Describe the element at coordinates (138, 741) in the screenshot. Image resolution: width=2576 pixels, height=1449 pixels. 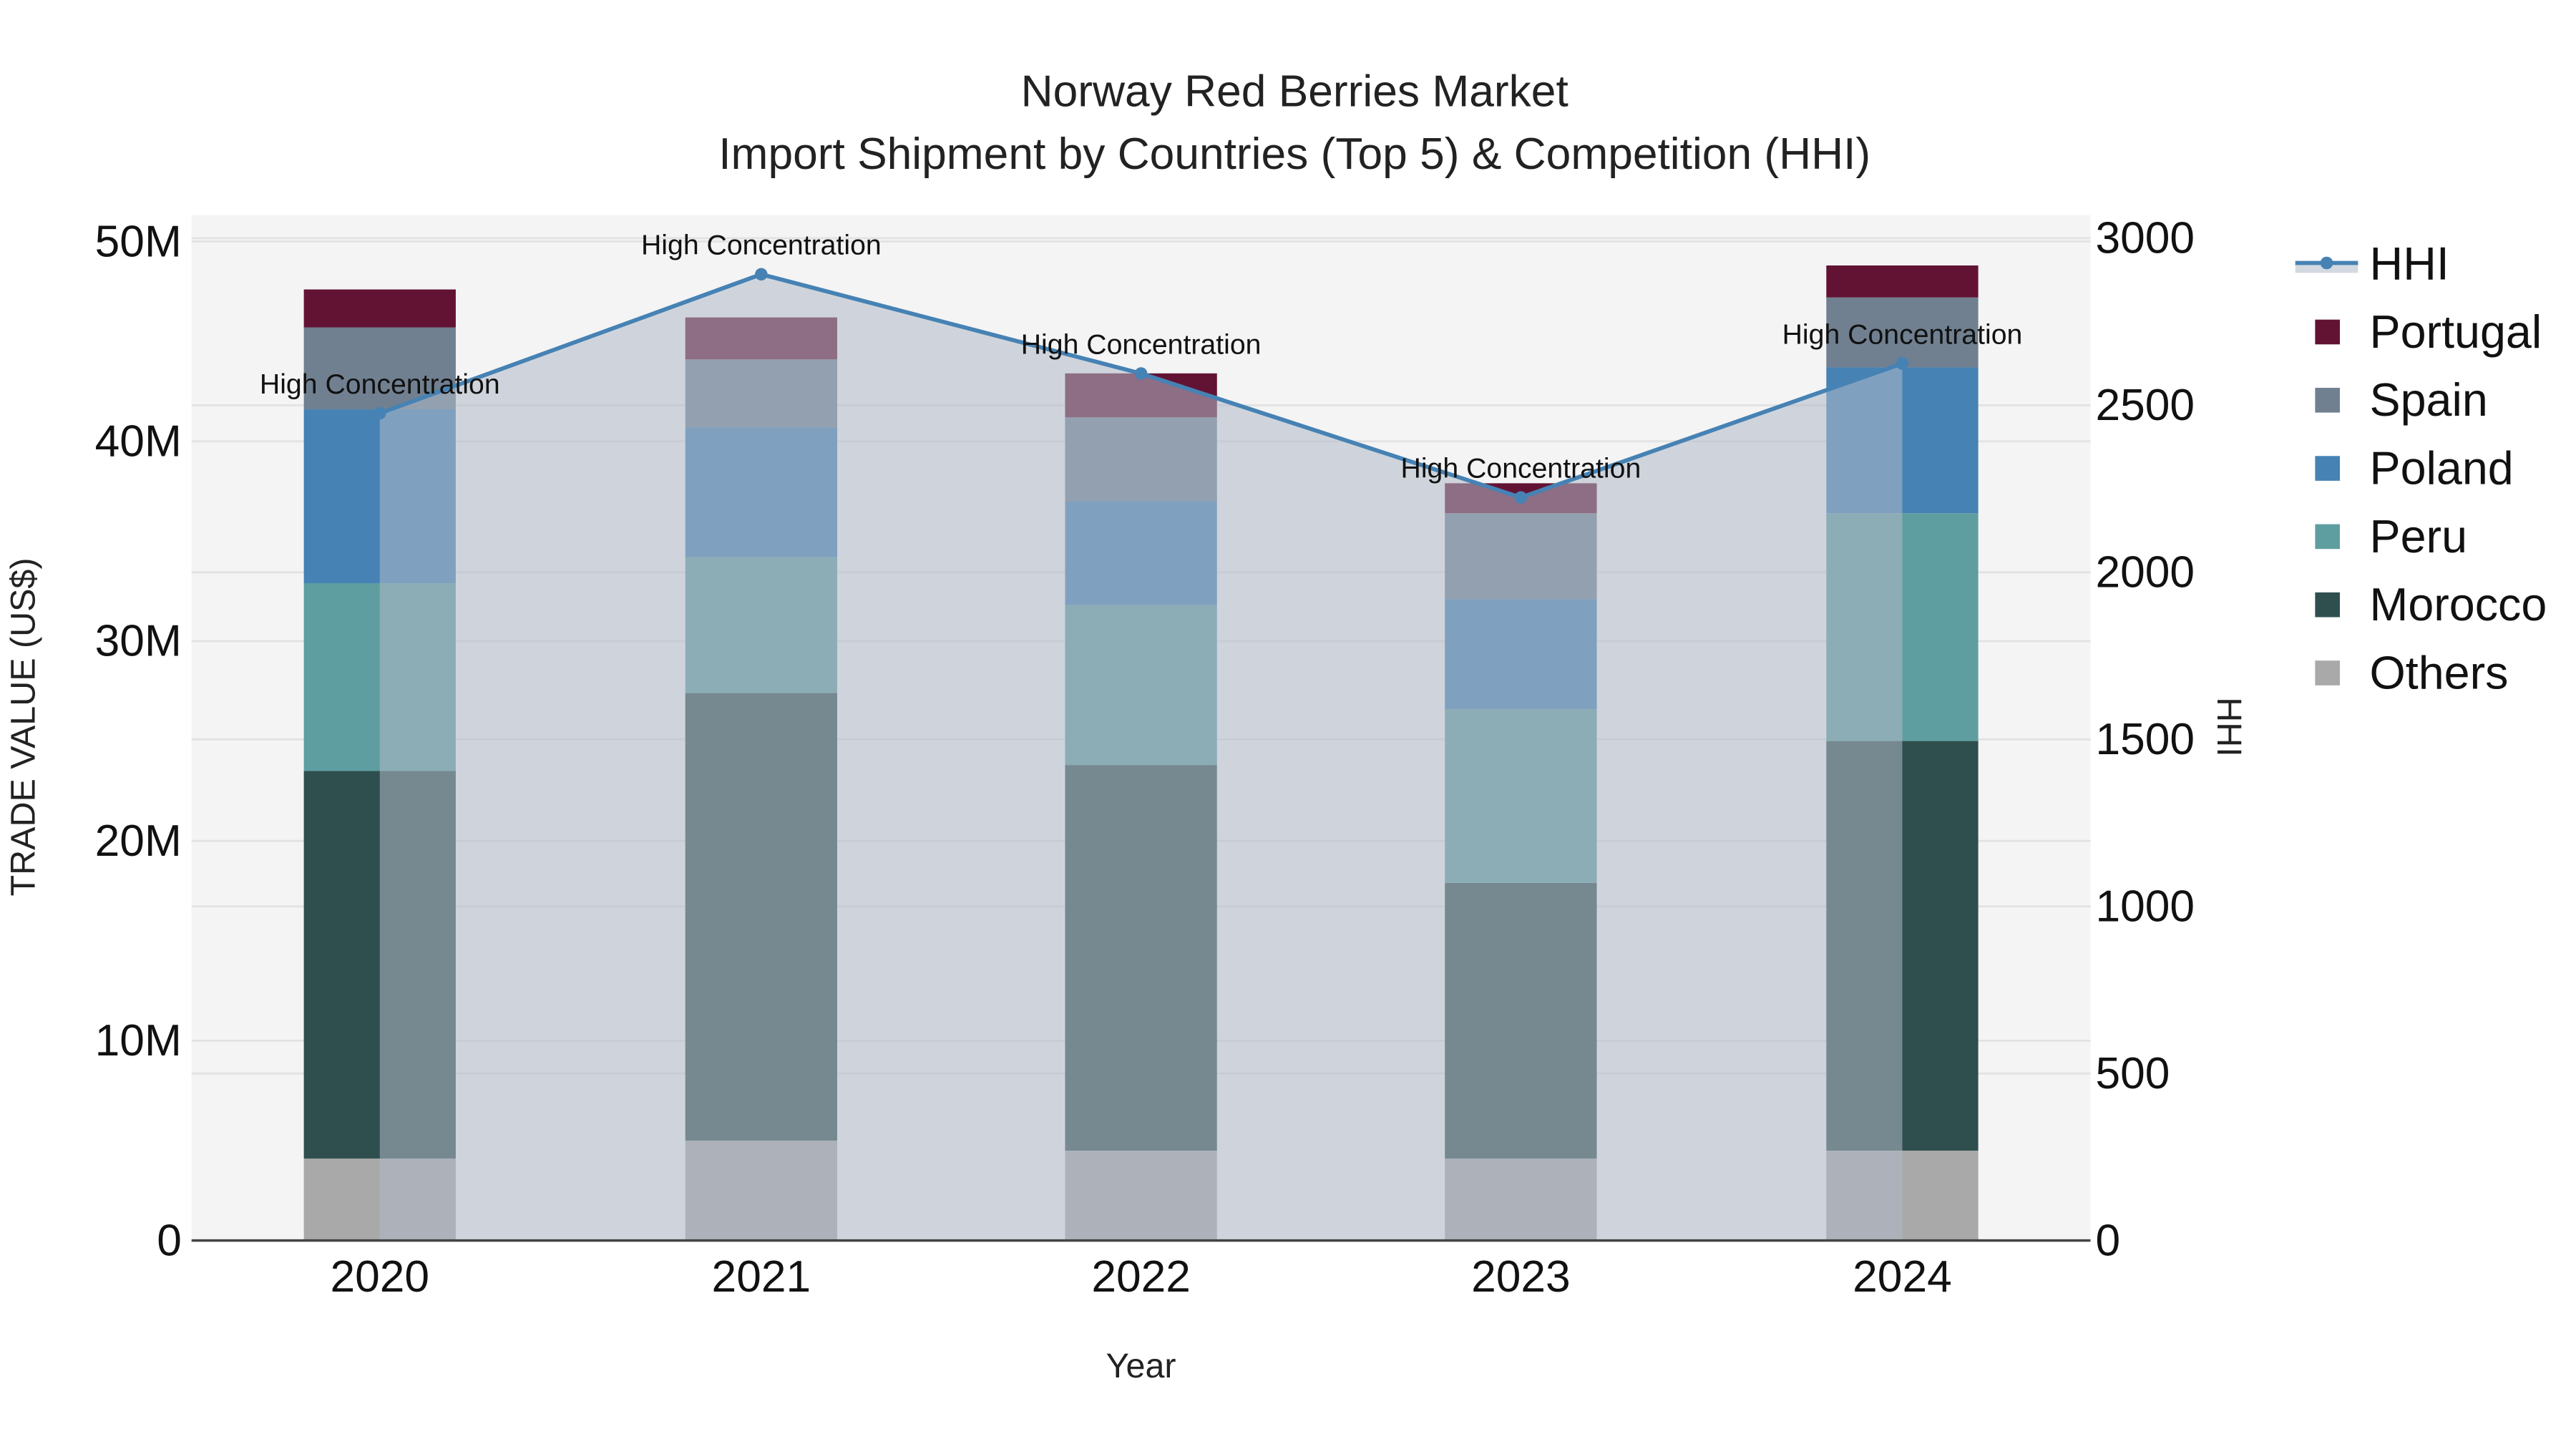
I see `y-left-ticks: 0 10M 20M 30M 40M 50M` at that location.